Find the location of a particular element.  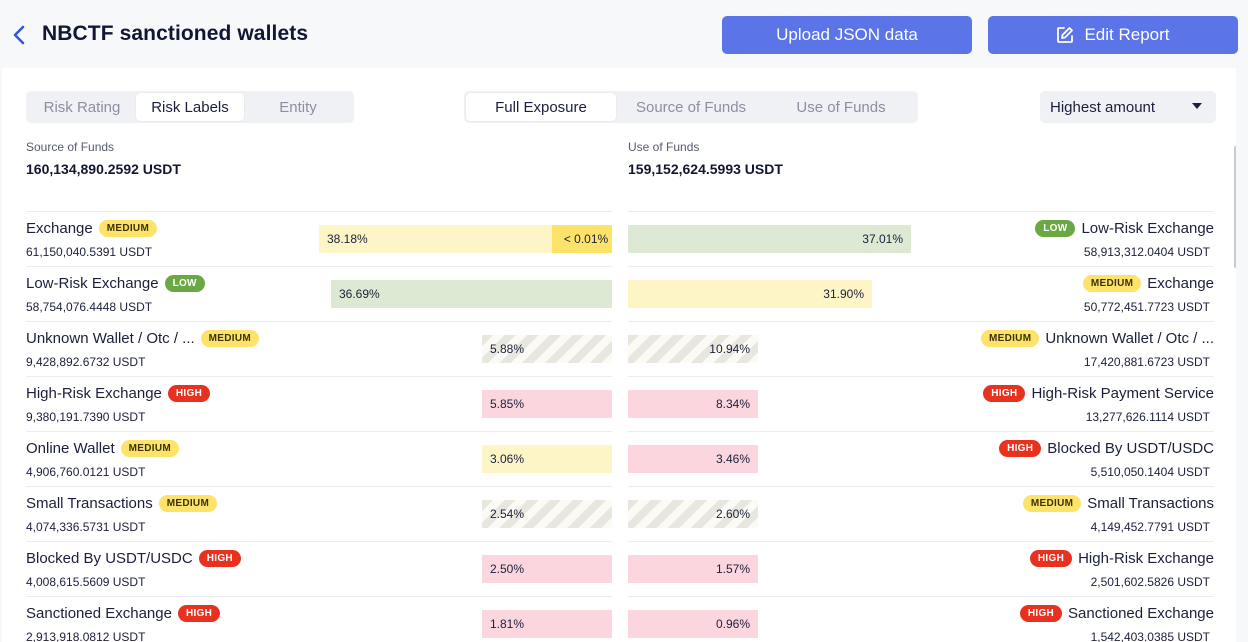

row-amount: 13,277,626.1114 USDT is located at coordinates (1147, 417).